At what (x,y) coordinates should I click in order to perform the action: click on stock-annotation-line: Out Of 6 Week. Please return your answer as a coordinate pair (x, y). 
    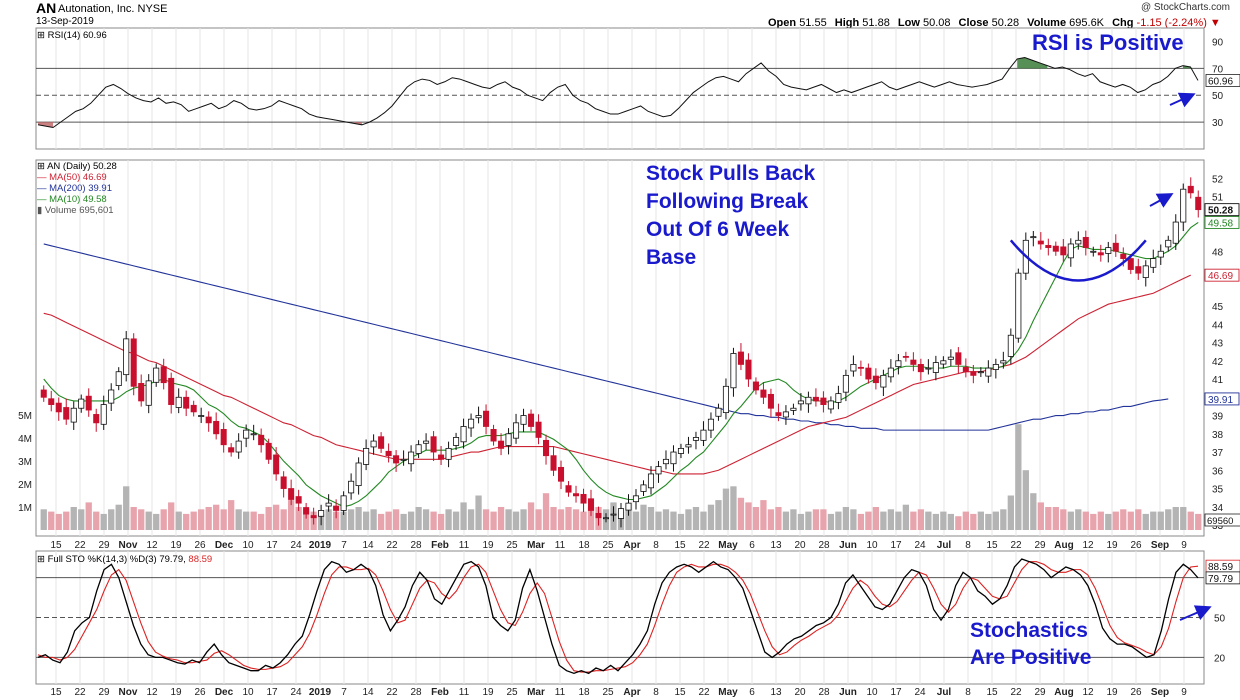
    Looking at the image, I should click on (718, 229).